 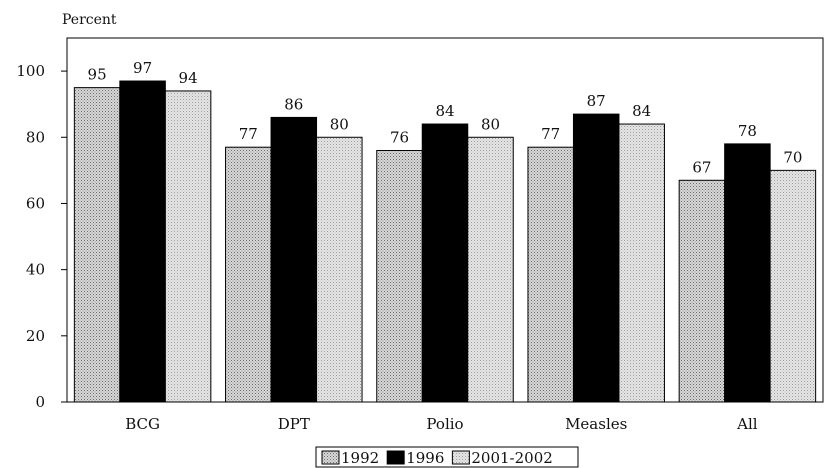 What do you see at coordinates (41, 236) in the screenshot?
I see `y-axis-ticks: 0 20 40 60 80 100` at bounding box center [41, 236].